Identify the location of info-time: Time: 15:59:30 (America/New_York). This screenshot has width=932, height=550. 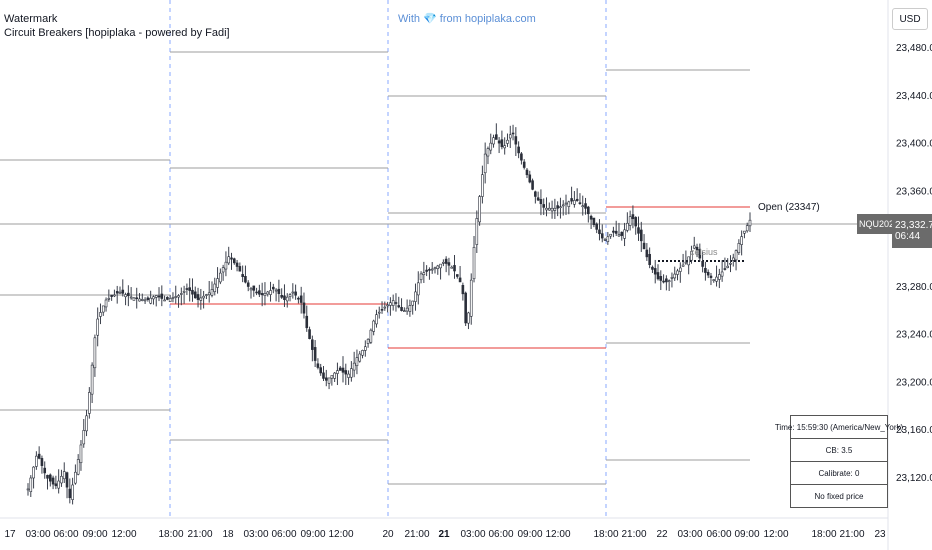
(839, 427).